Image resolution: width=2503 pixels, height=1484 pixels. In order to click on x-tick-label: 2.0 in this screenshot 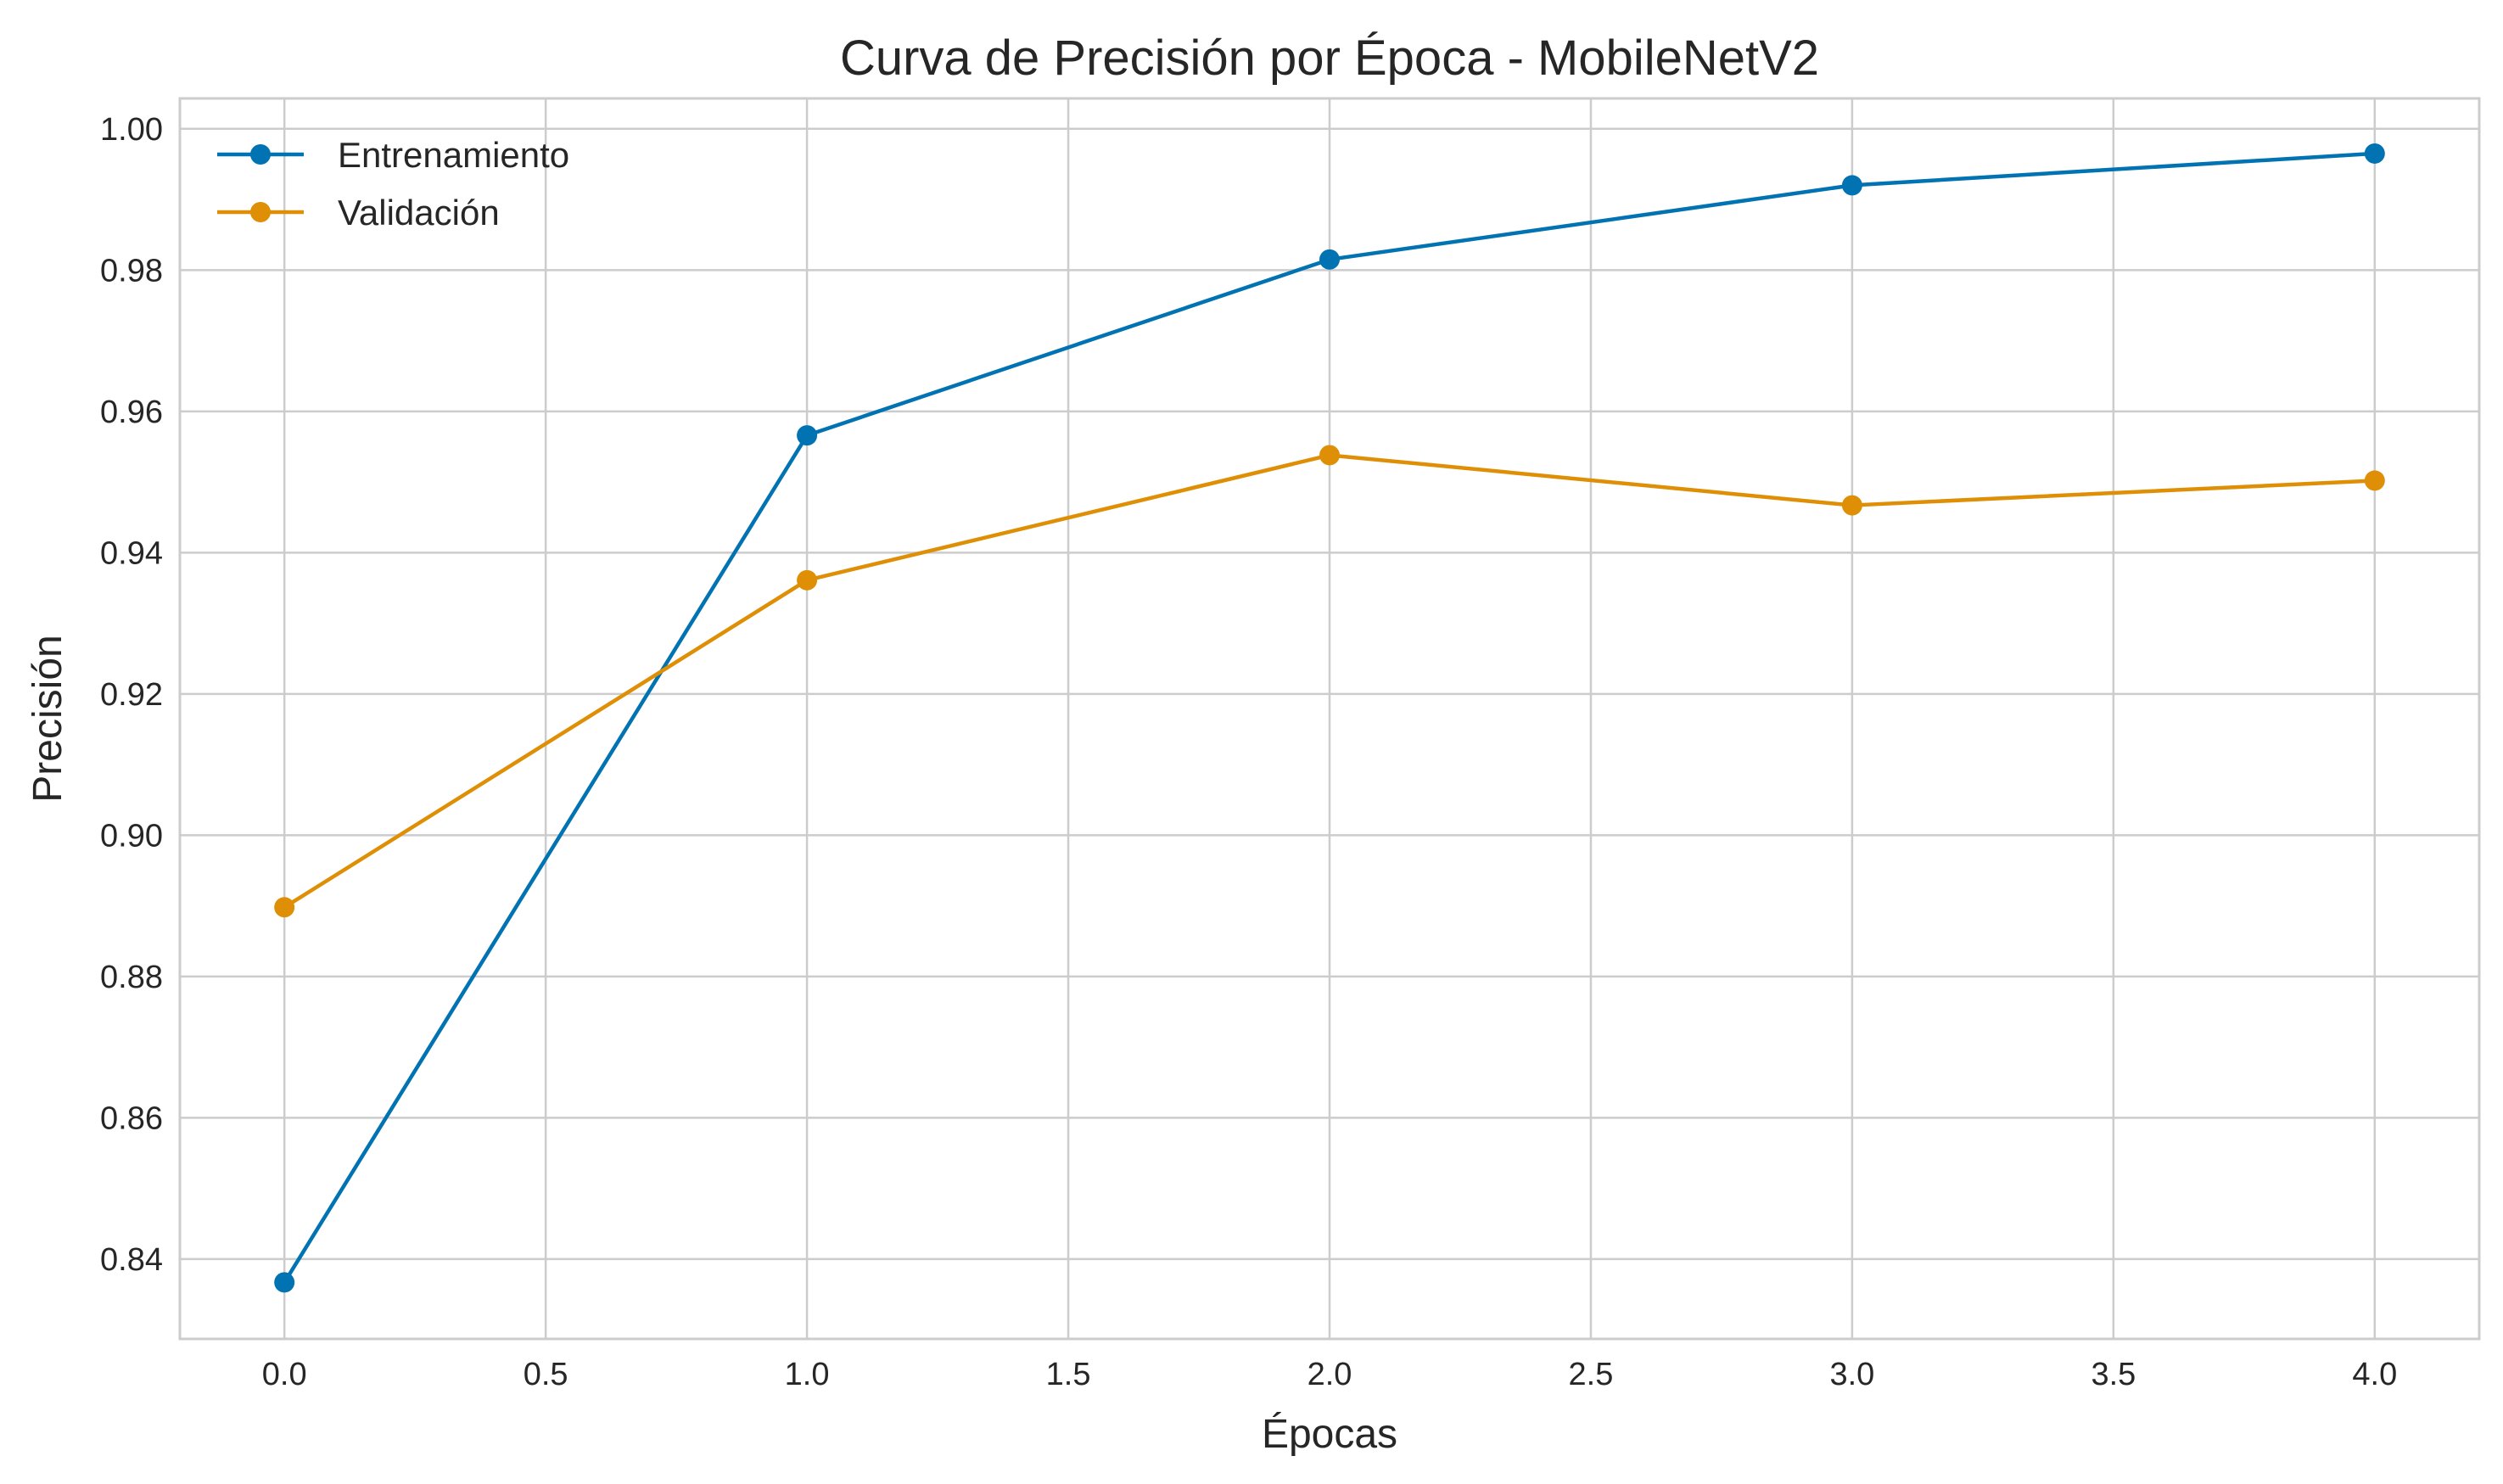, I will do `click(1329, 1375)`.